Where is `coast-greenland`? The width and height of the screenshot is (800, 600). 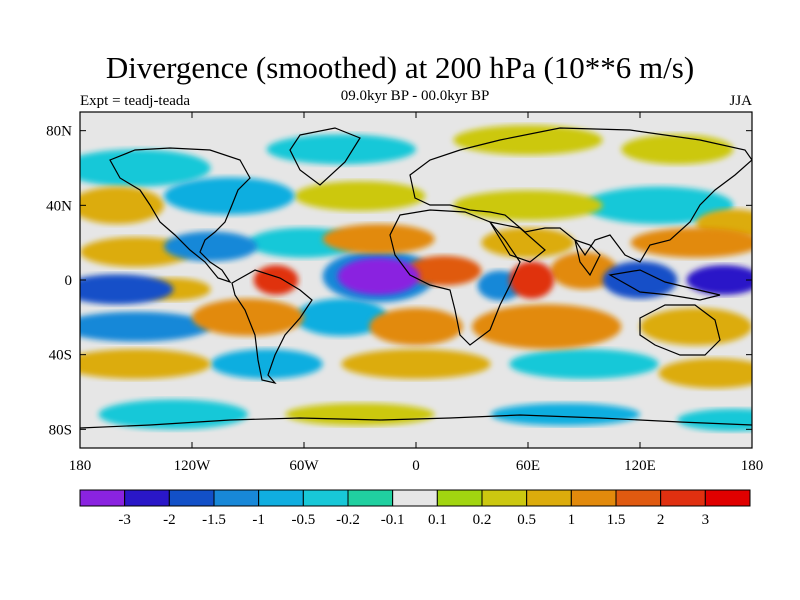 coast-greenland is located at coordinates (325, 156).